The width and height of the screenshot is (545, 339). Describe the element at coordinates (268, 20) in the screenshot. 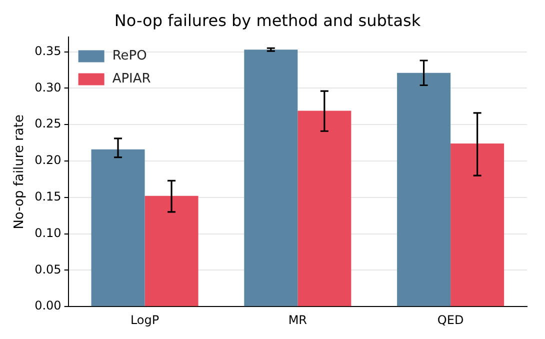

I see `chart-title: No-op failures by method and subtask` at that location.